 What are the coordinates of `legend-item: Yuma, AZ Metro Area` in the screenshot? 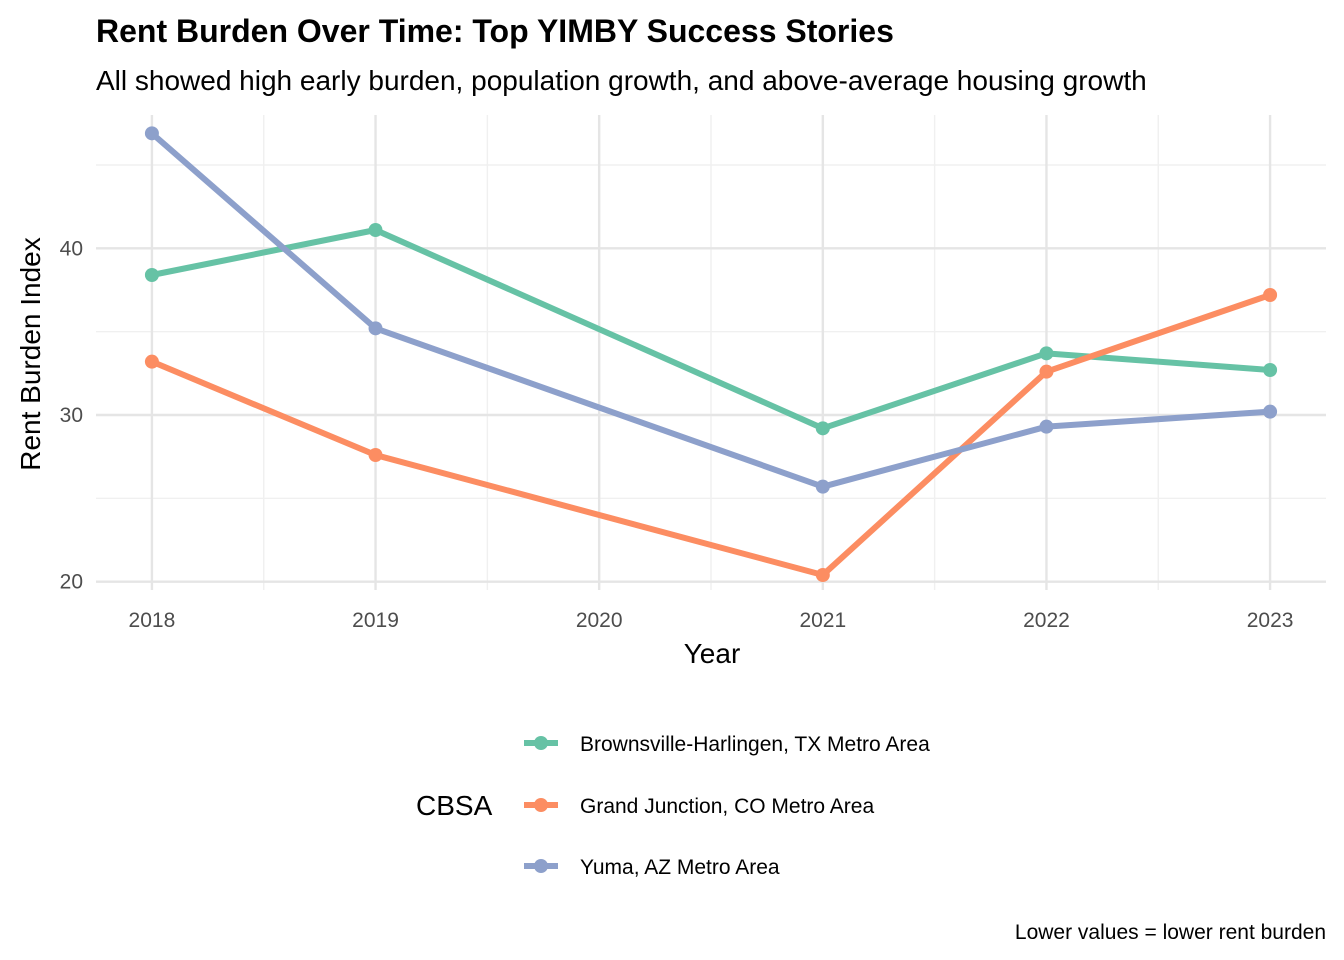 It's located at (652, 867).